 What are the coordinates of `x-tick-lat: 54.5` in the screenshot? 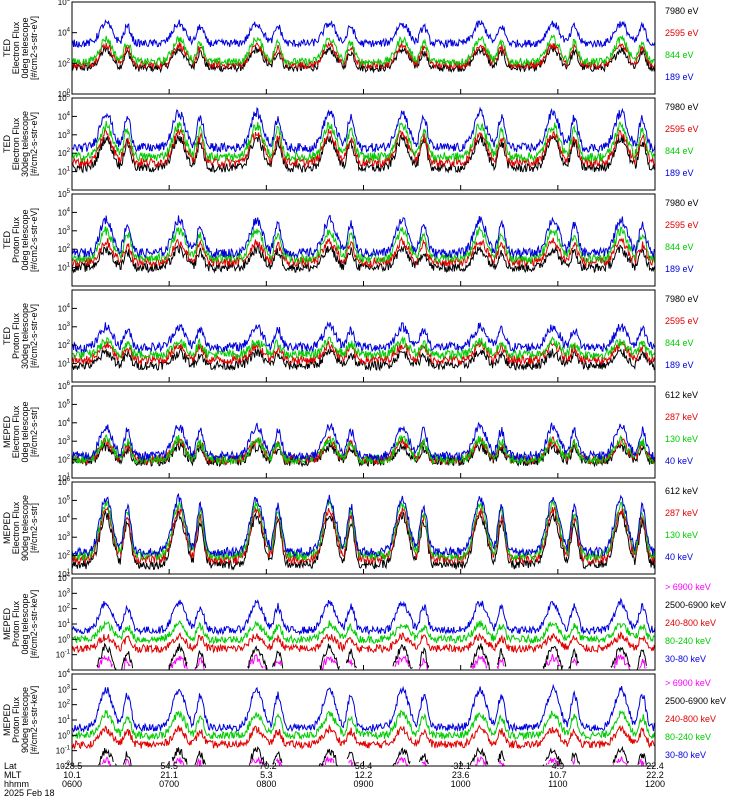 It's located at (169, 766).